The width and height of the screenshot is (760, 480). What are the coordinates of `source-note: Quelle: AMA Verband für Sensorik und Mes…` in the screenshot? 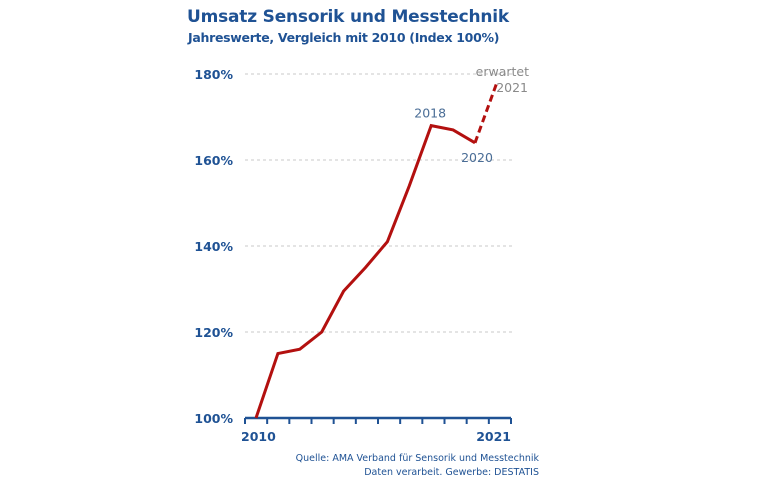 It's located at (417, 466).